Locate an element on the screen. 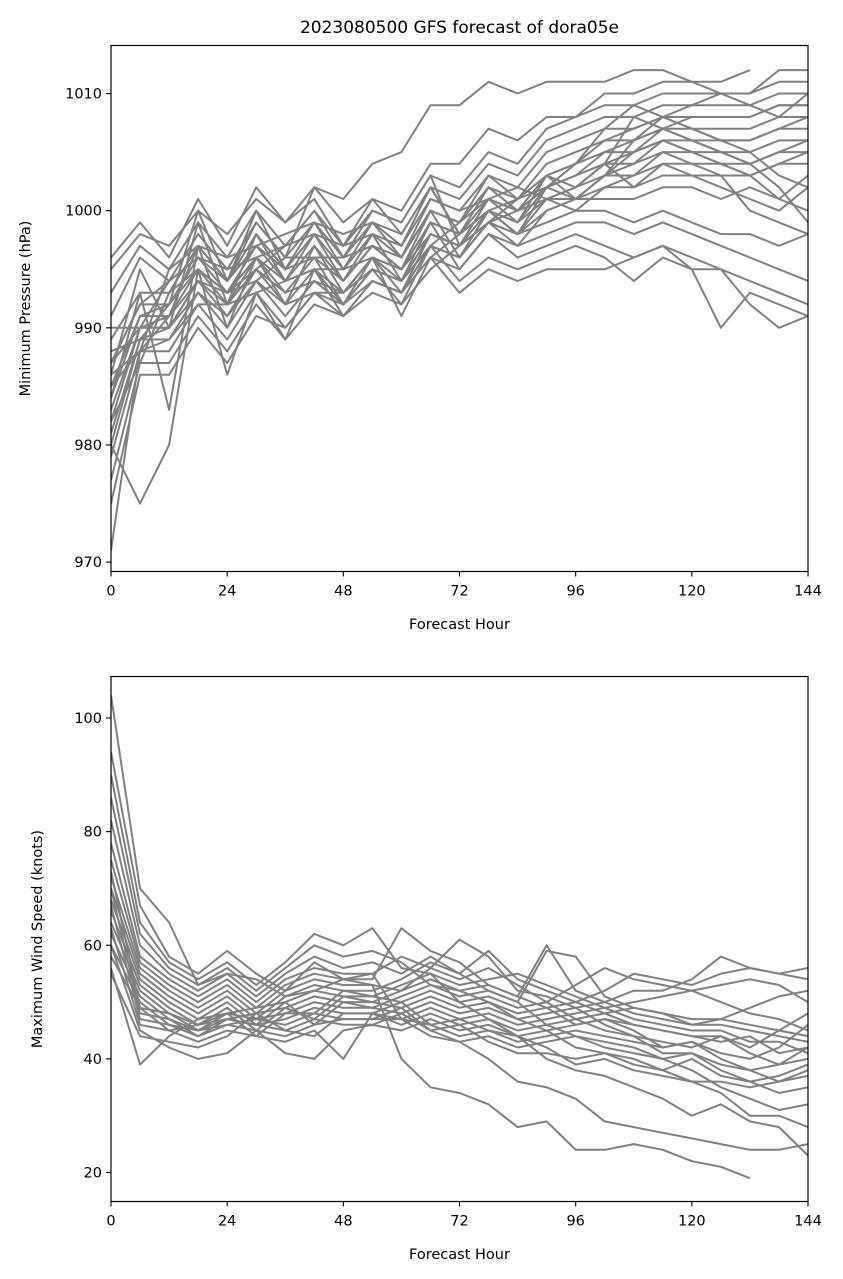 This screenshot has width=843, height=1279. pressure-x-tick-label: 96 is located at coordinates (575, 592).